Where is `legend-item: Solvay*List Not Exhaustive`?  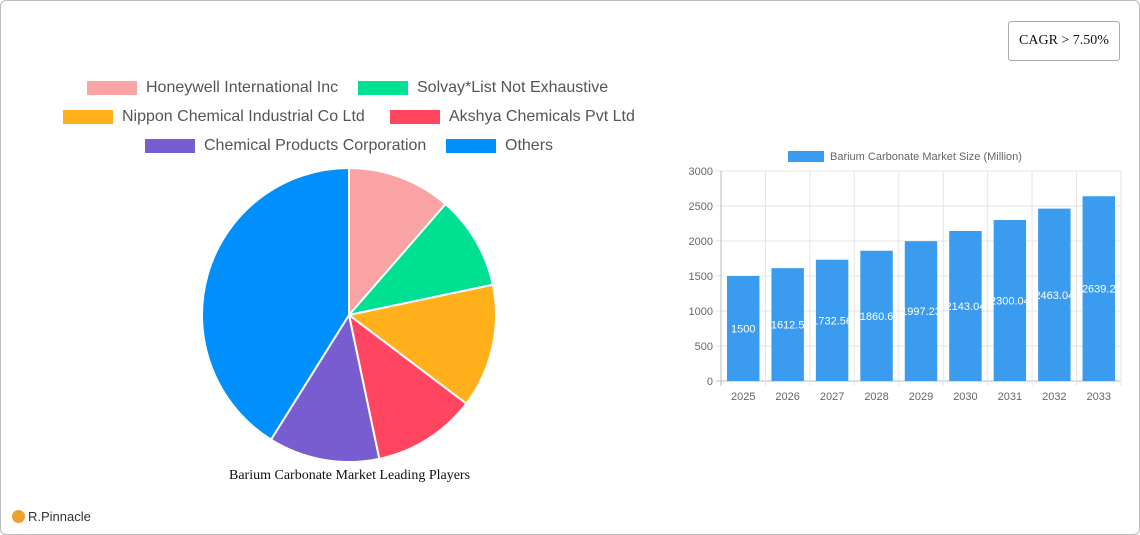
legend-item: Solvay*List Not Exhaustive is located at coordinates (483, 88).